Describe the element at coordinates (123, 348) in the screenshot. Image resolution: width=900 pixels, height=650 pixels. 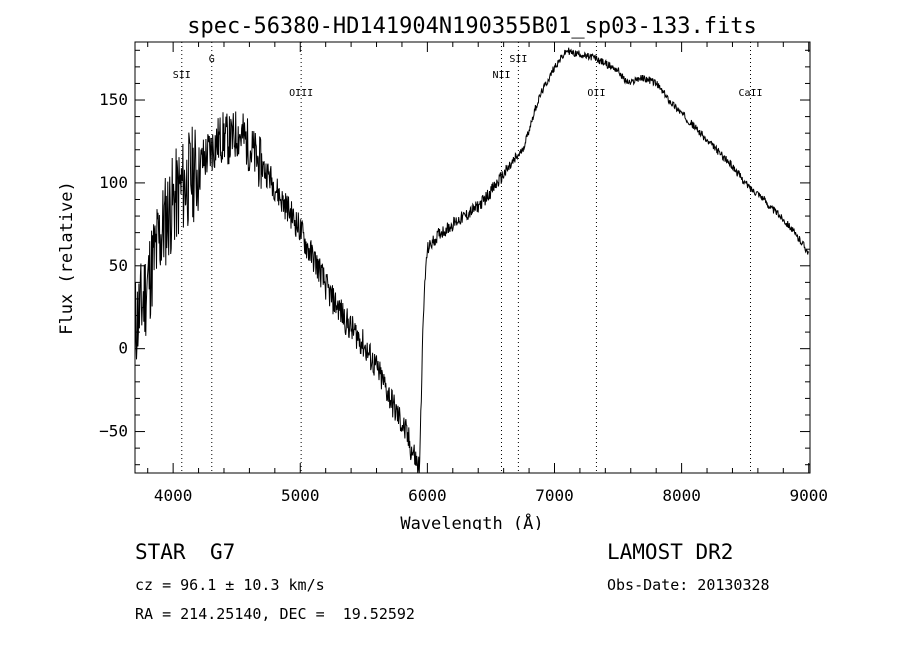
I see `y-tick-label: 0` at that location.